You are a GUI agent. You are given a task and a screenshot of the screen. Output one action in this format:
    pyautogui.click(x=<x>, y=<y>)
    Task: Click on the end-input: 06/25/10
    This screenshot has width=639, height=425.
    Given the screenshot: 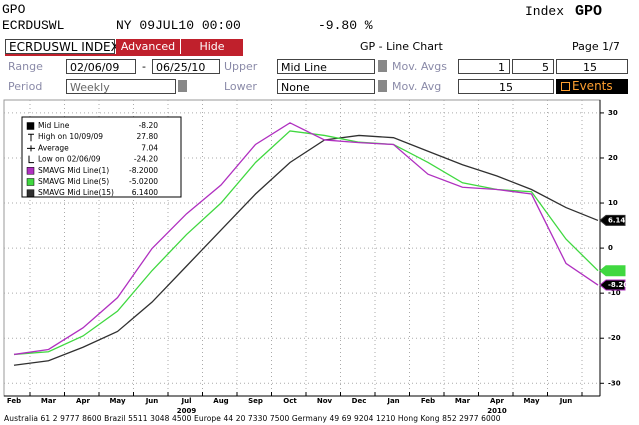 What is the action you would take?
    pyautogui.click(x=186, y=66)
    